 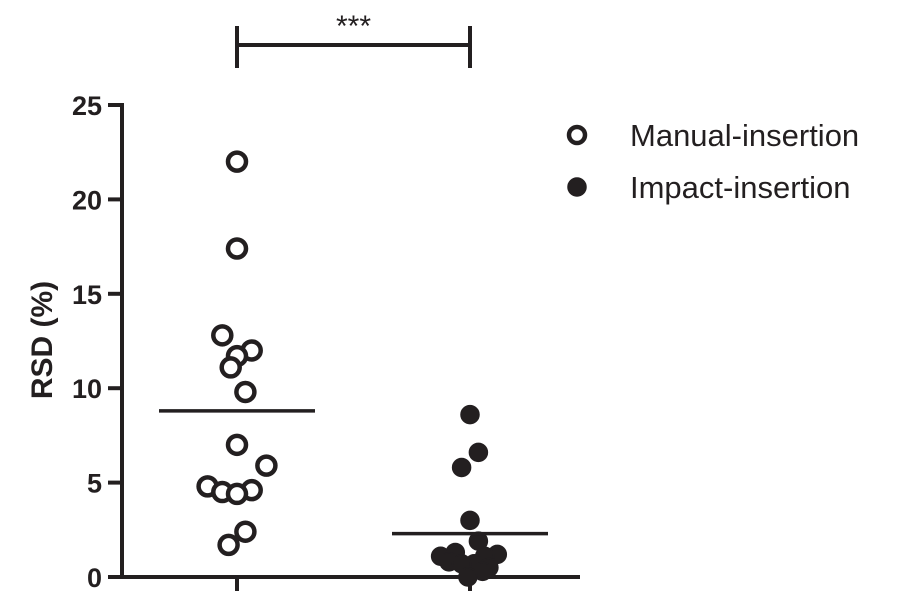 What do you see at coordinates (350, 583) in the screenshot?
I see `x-axis` at bounding box center [350, 583].